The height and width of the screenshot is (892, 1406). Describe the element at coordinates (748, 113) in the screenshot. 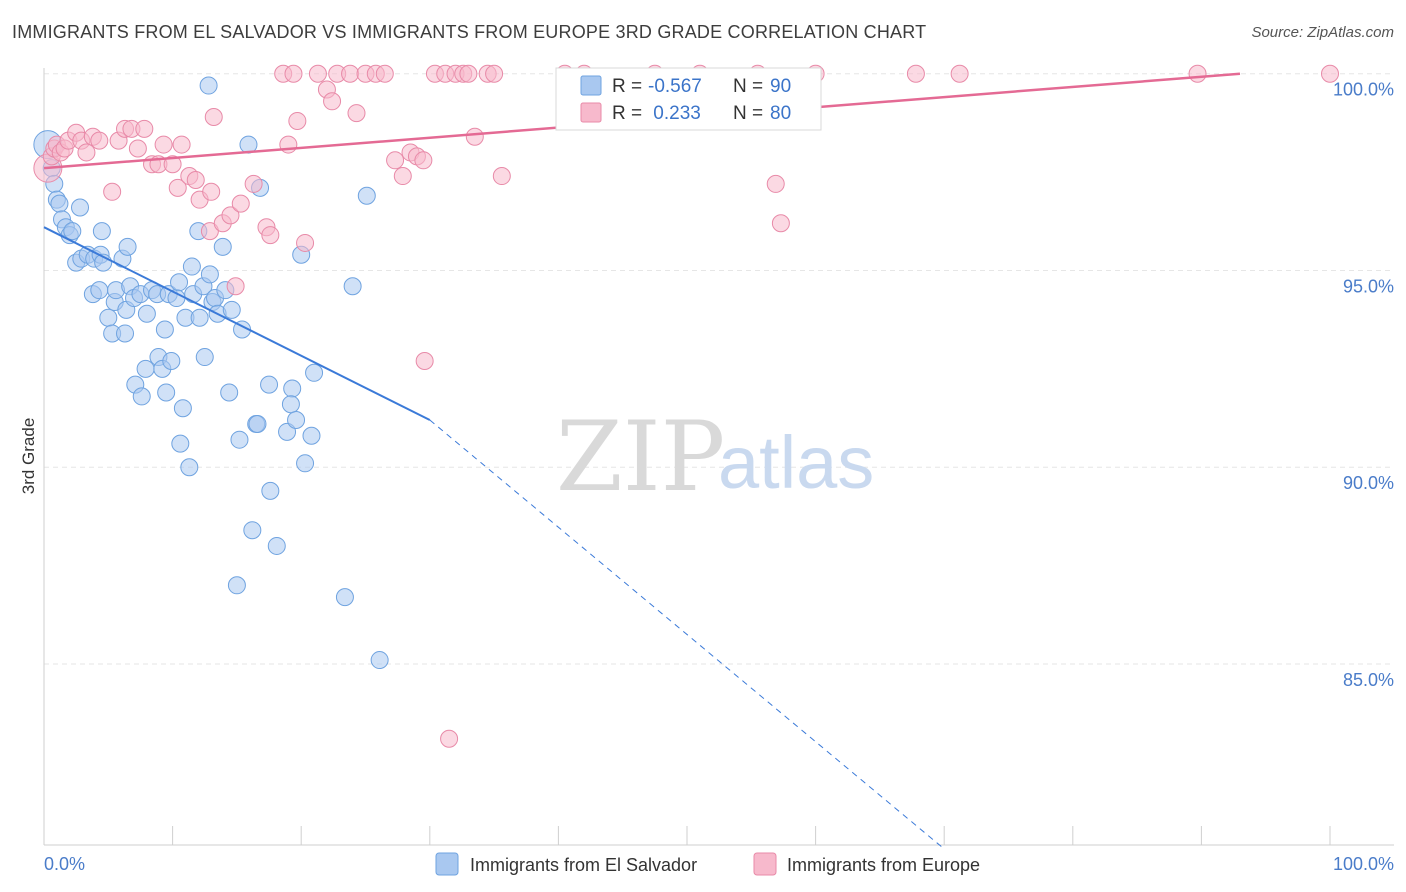

I see `legend-n-label-2: N =` at that location.